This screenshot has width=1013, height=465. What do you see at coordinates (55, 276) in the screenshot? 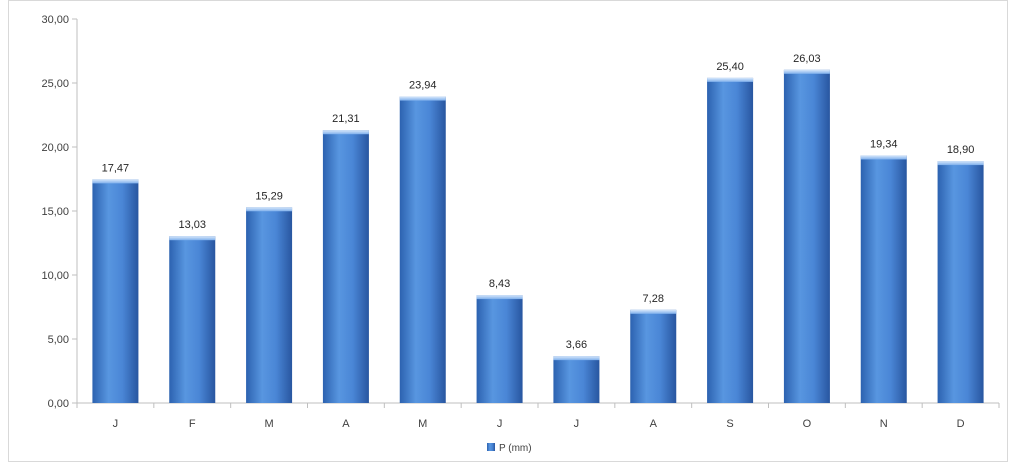
I see `y-tick-label: 10,00` at bounding box center [55, 276].